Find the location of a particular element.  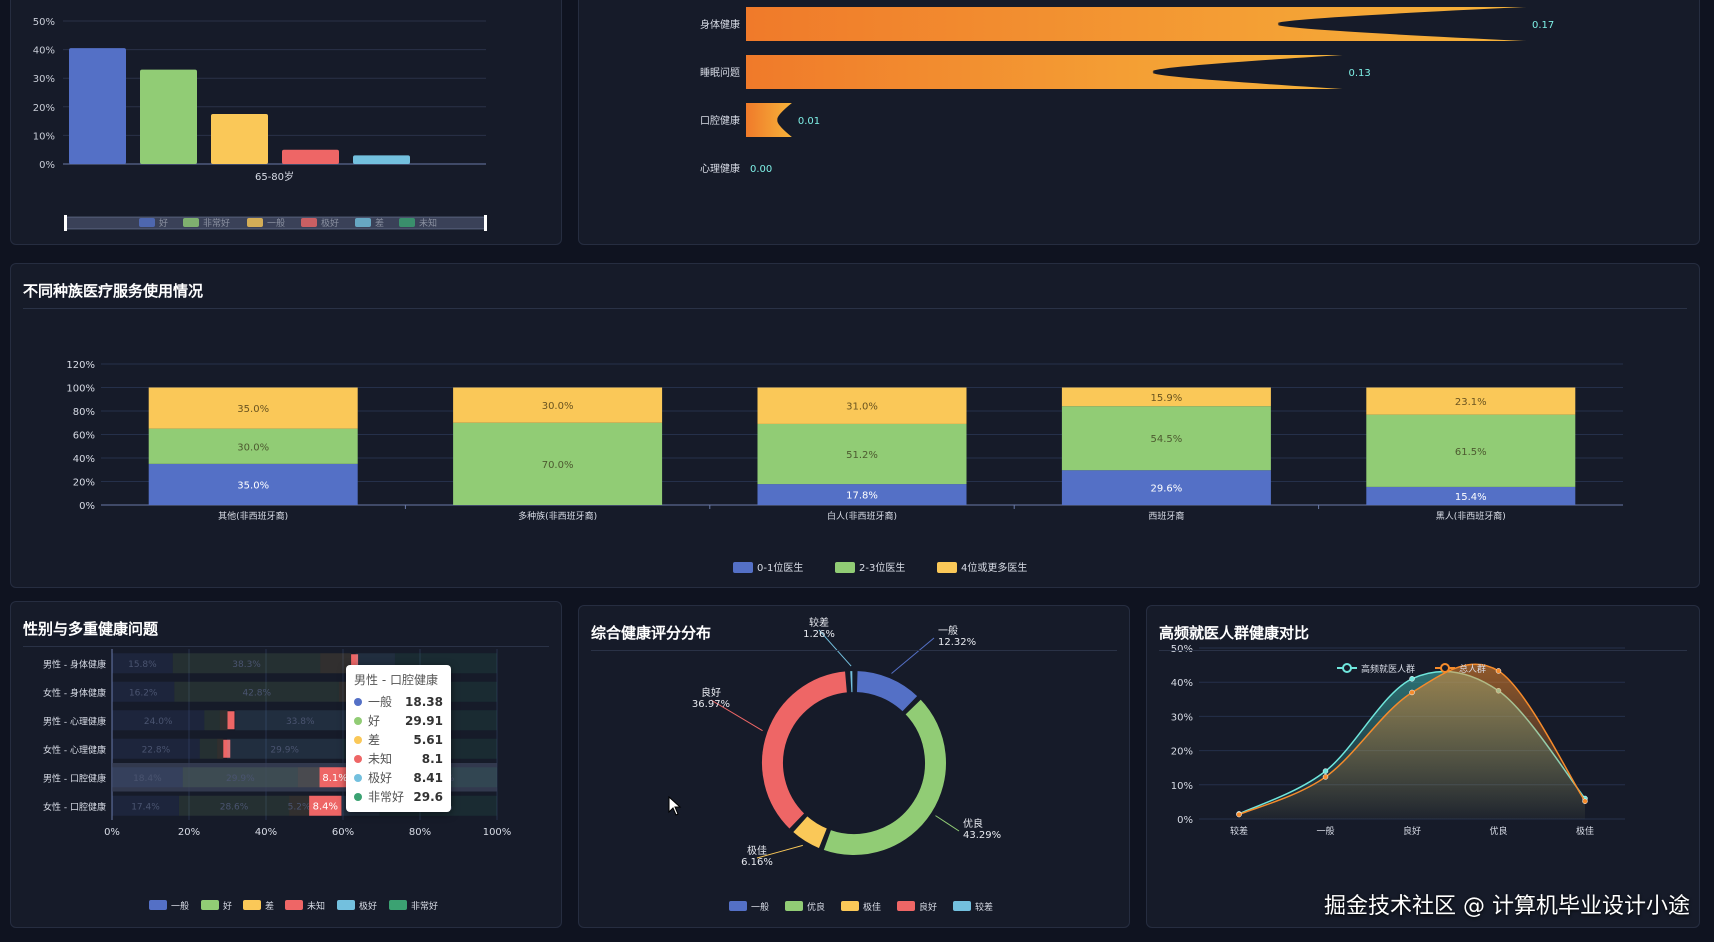

zoom-handle-left is located at coordinates (65, 223).